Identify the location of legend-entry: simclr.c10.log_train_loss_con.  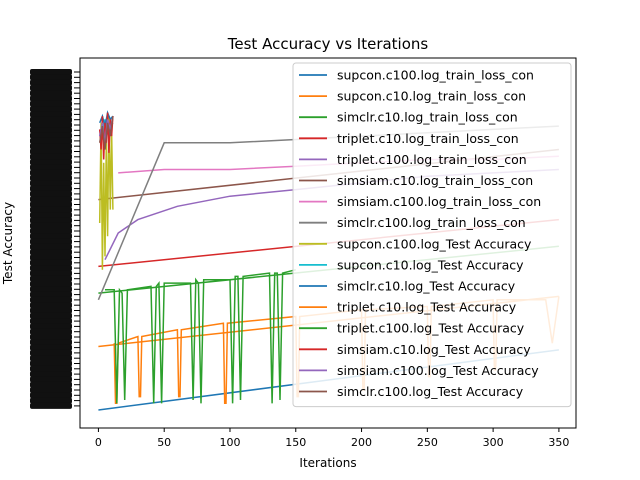
(427, 117).